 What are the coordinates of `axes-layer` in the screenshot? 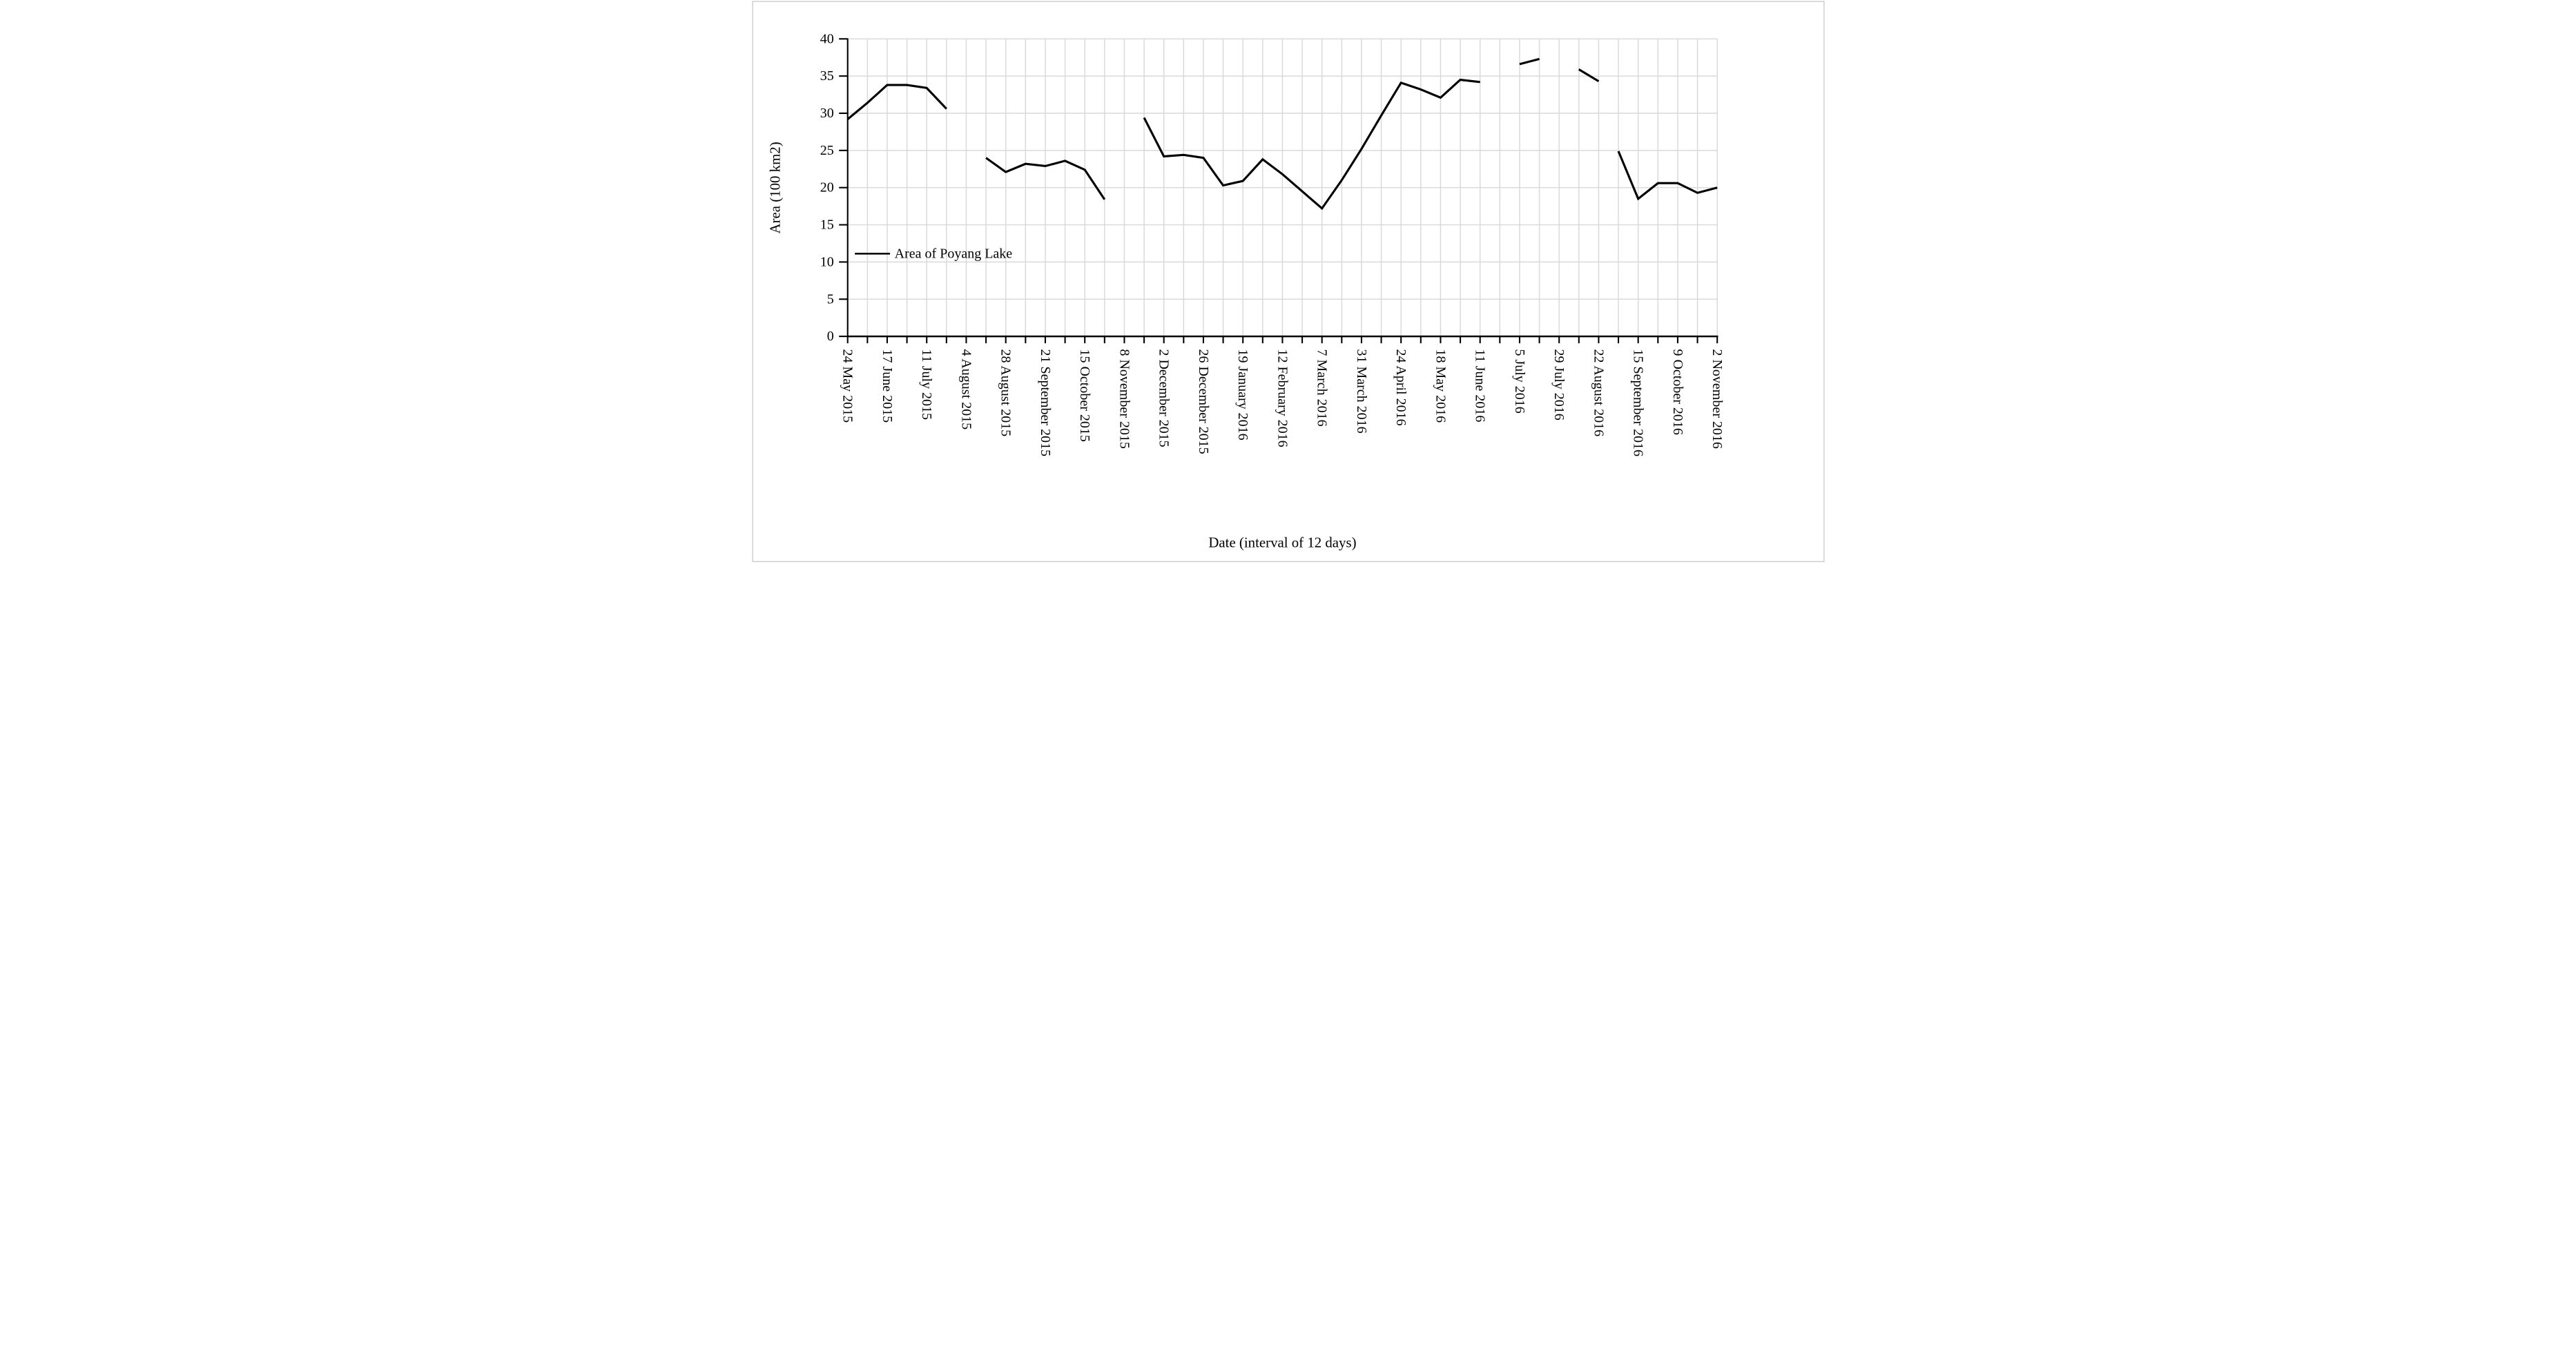 It's located at (1278, 191).